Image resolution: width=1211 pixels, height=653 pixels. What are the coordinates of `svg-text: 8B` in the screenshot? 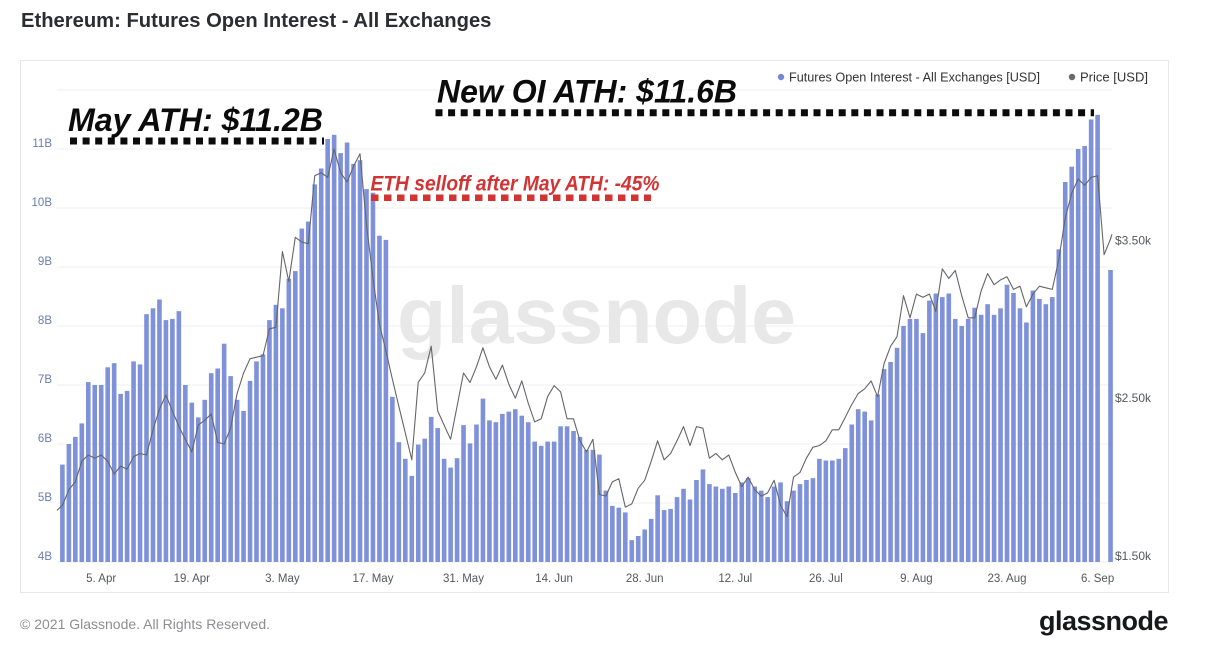 It's located at (45, 321).